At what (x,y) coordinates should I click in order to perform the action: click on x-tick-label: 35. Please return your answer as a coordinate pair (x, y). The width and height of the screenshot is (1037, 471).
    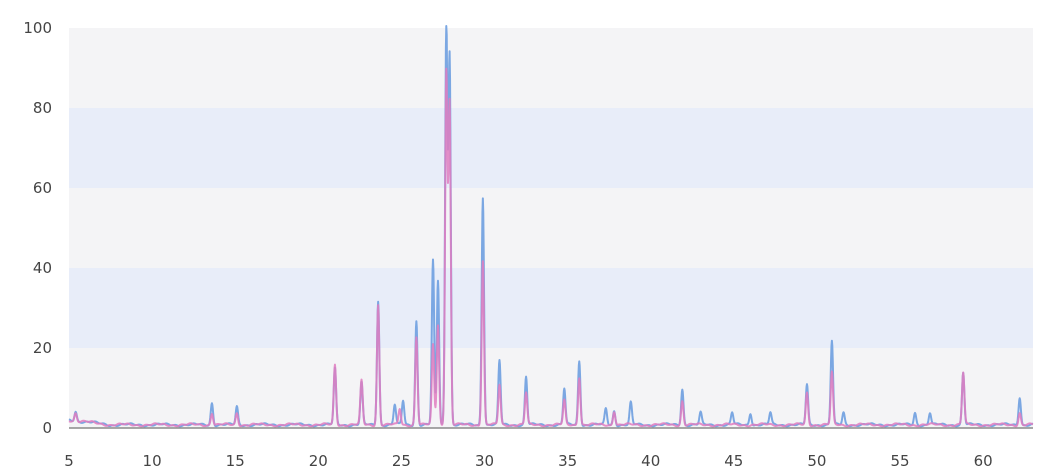
    Looking at the image, I should click on (567, 461).